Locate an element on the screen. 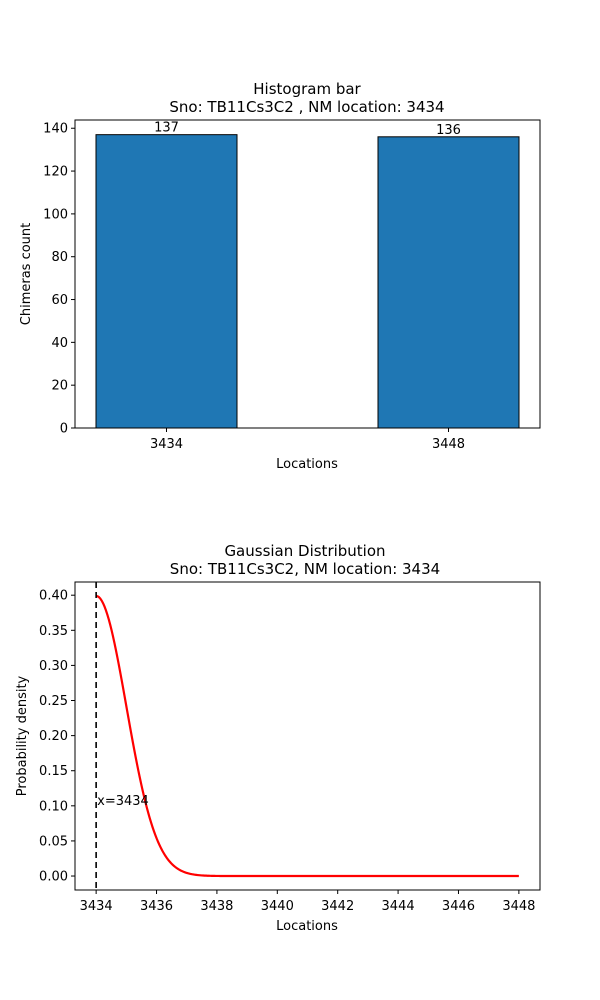 The height and width of the screenshot is (1000, 600). gaussian-x-tick-label: 3444 is located at coordinates (398, 906).